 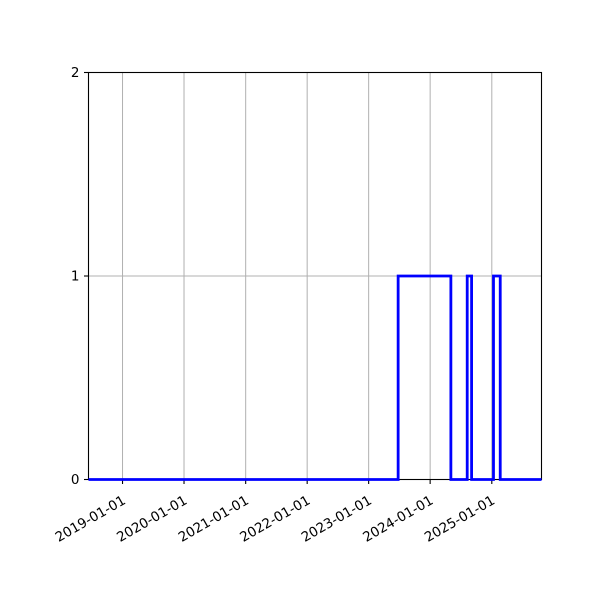 What do you see at coordinates (75, 480) in the screenshot?
I see `y-tick-label: 0` at bounding box center [75, 480].